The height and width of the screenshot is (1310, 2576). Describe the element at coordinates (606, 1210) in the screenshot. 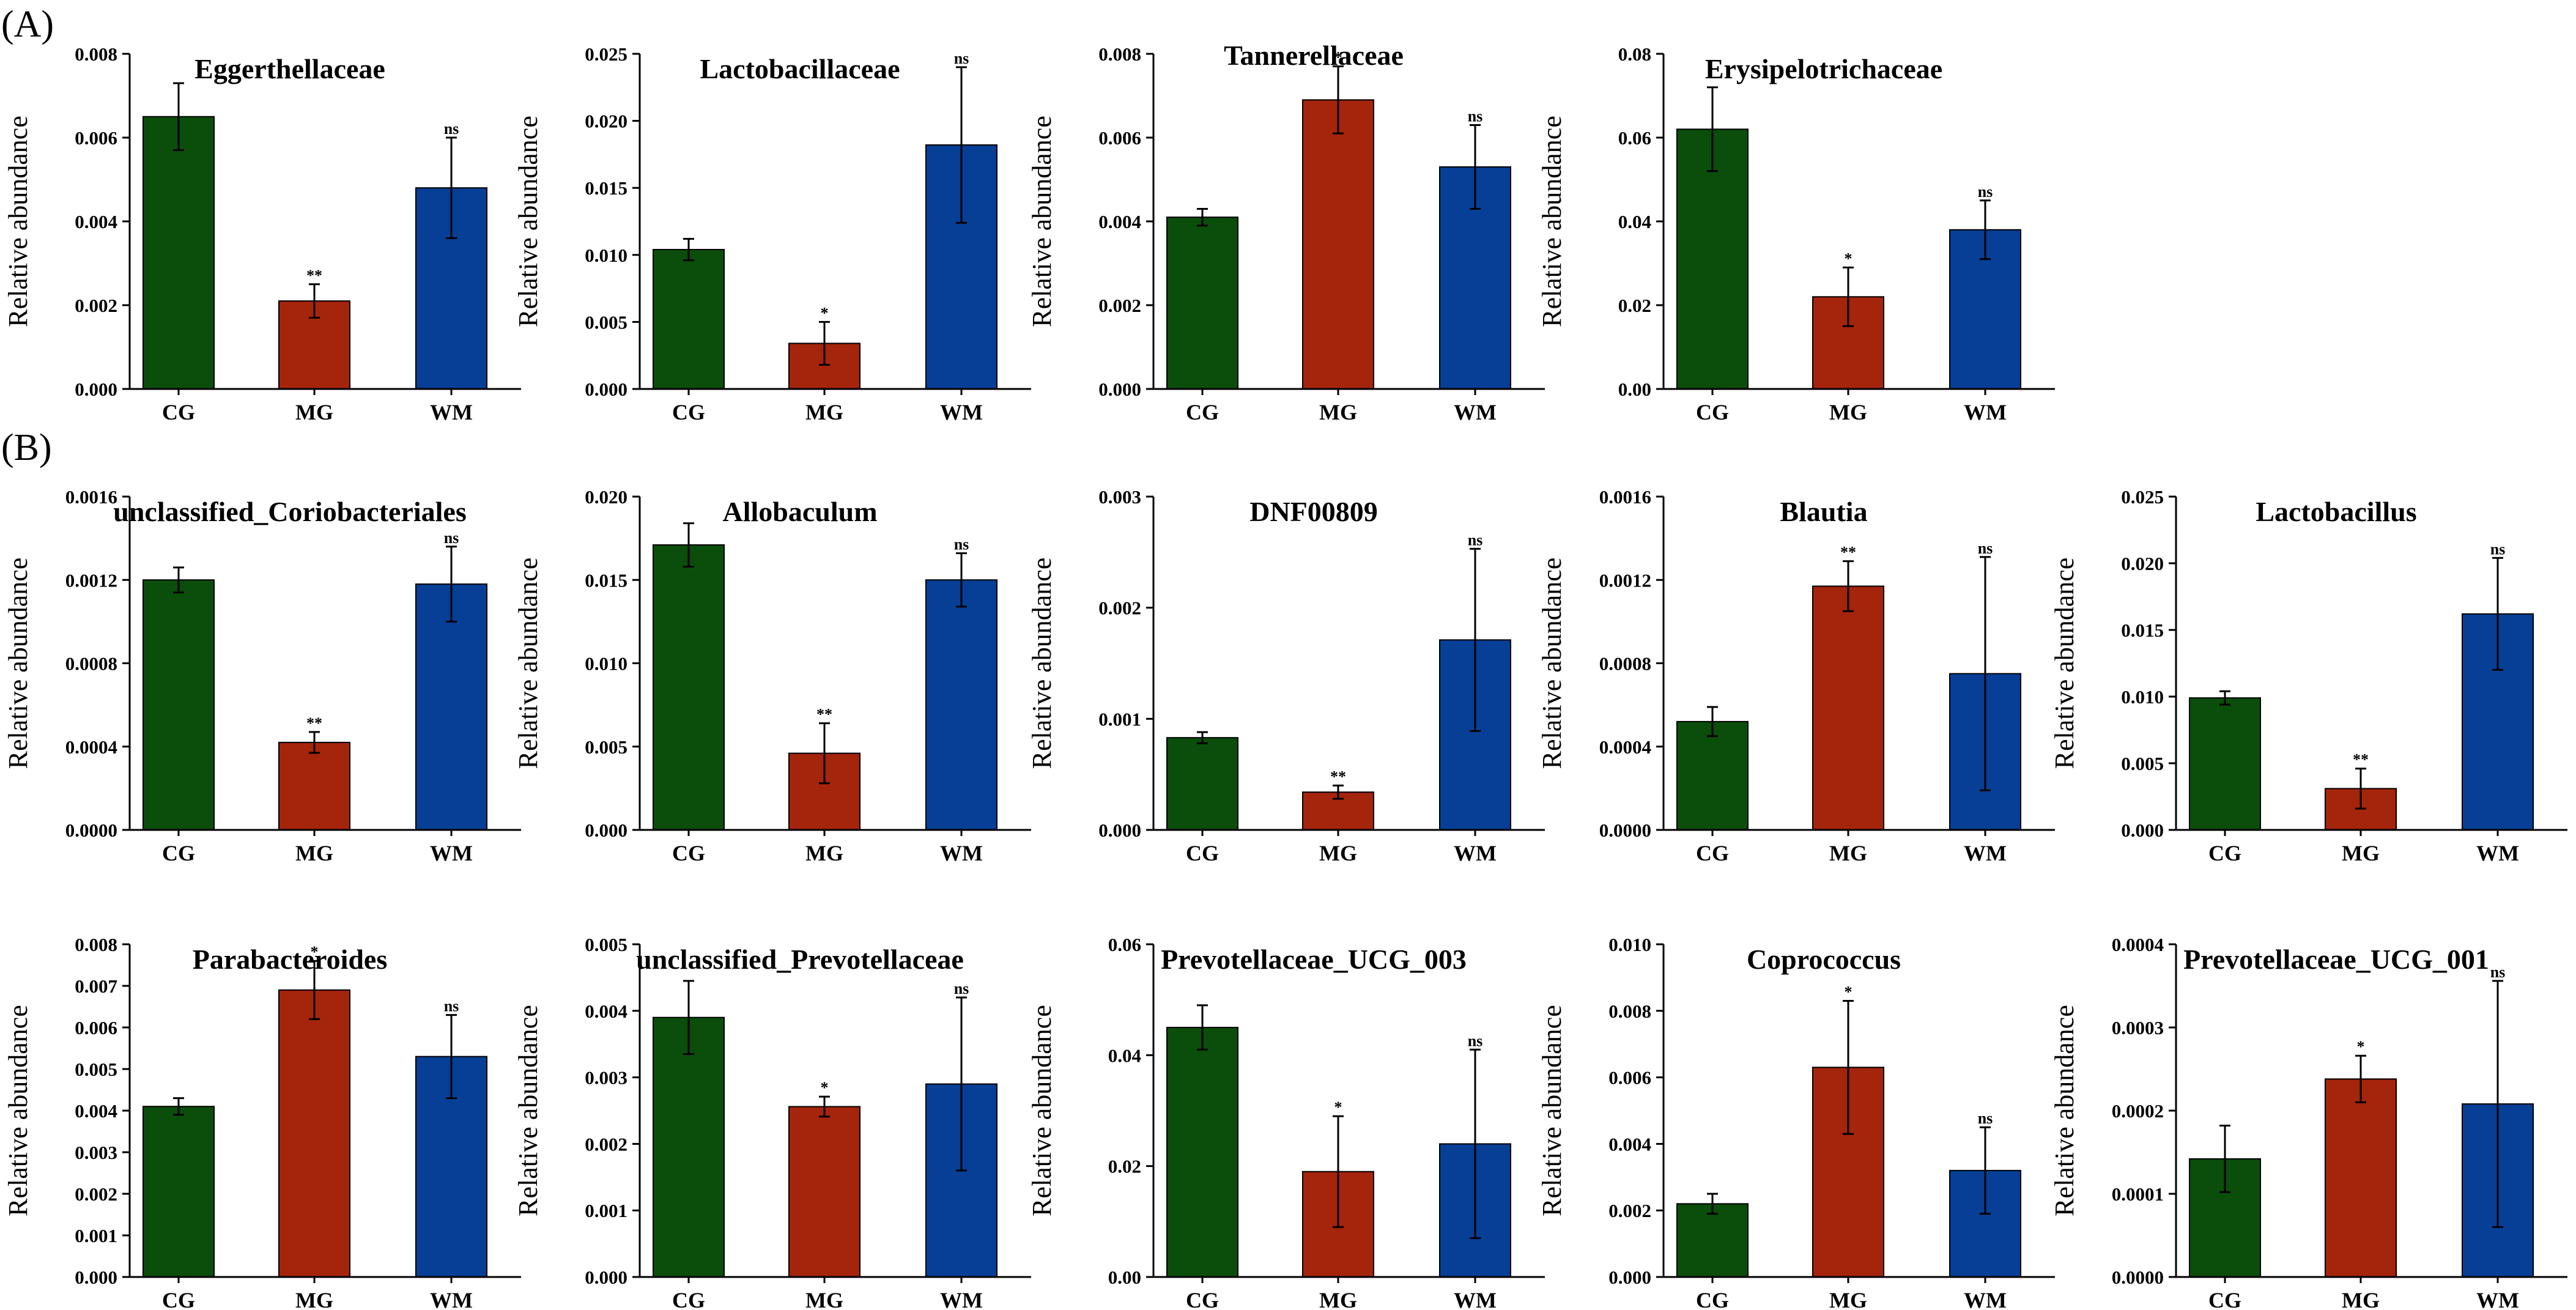

I see `y-tick-label: 0.001` at that location.